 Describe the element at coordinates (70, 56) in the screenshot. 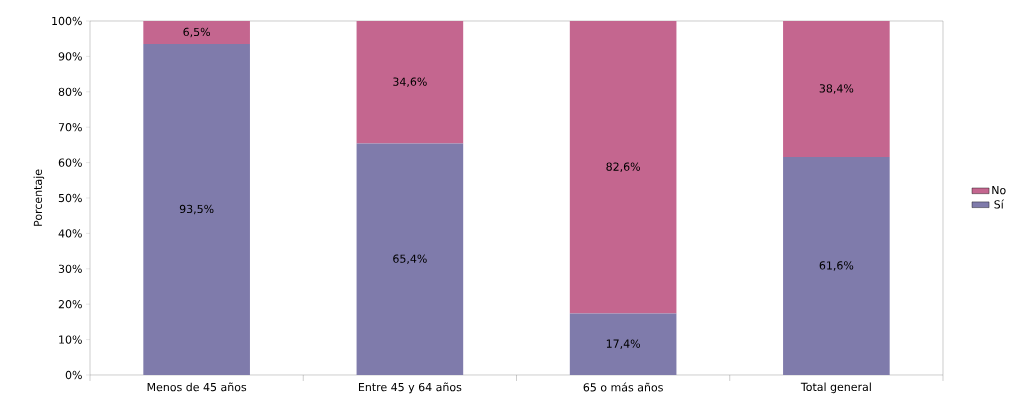

I see `y-tick-label: 90%` at that location.